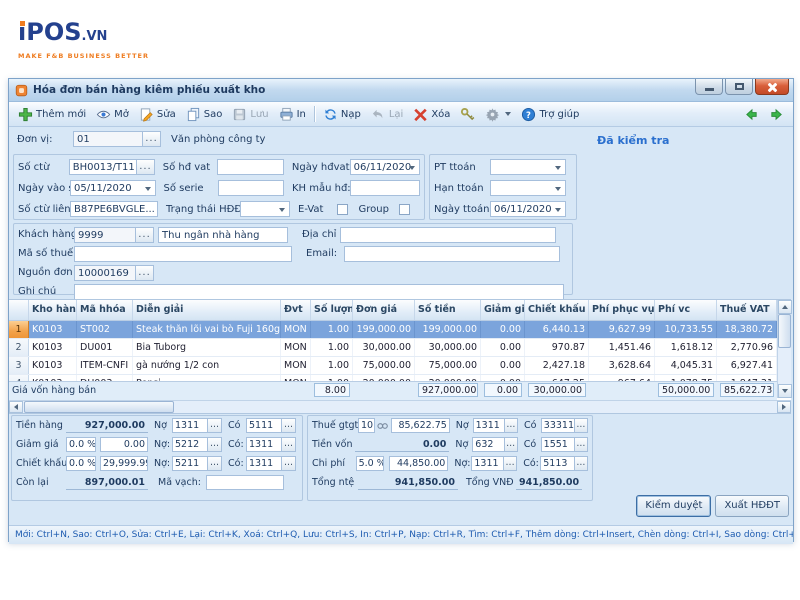  Describe the element at coordinates (686, 365) in the screenshot. I see `table-cell: 4,045.31` at that location.